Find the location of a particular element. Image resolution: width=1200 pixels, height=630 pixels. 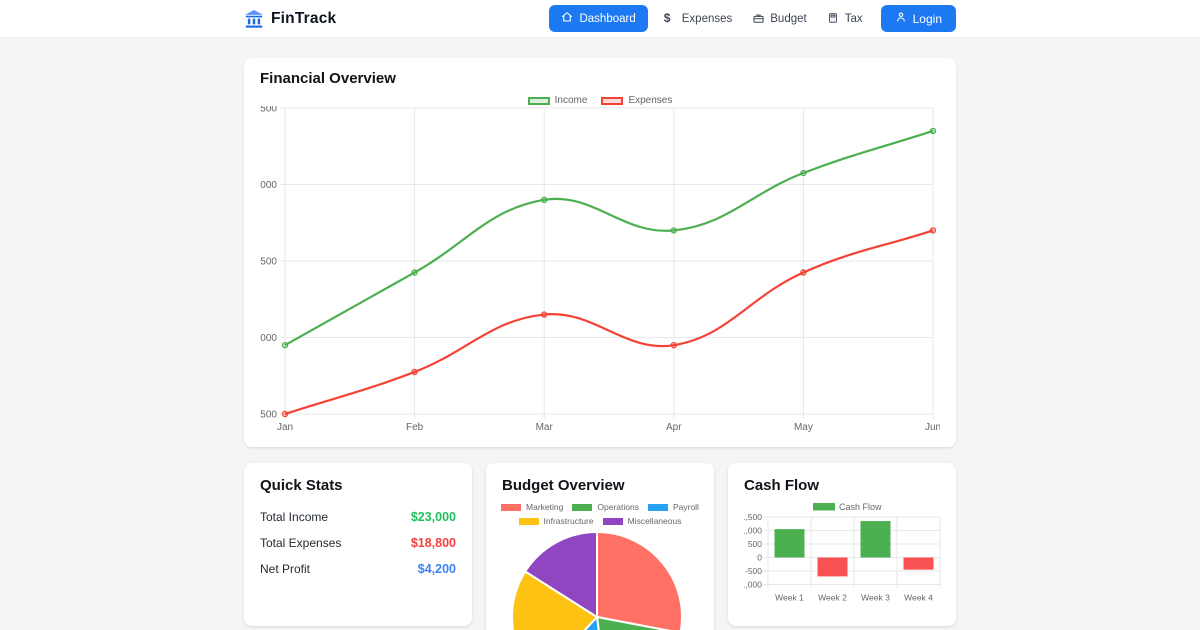

legend-label: Operations is located at coordinates (618, 507).